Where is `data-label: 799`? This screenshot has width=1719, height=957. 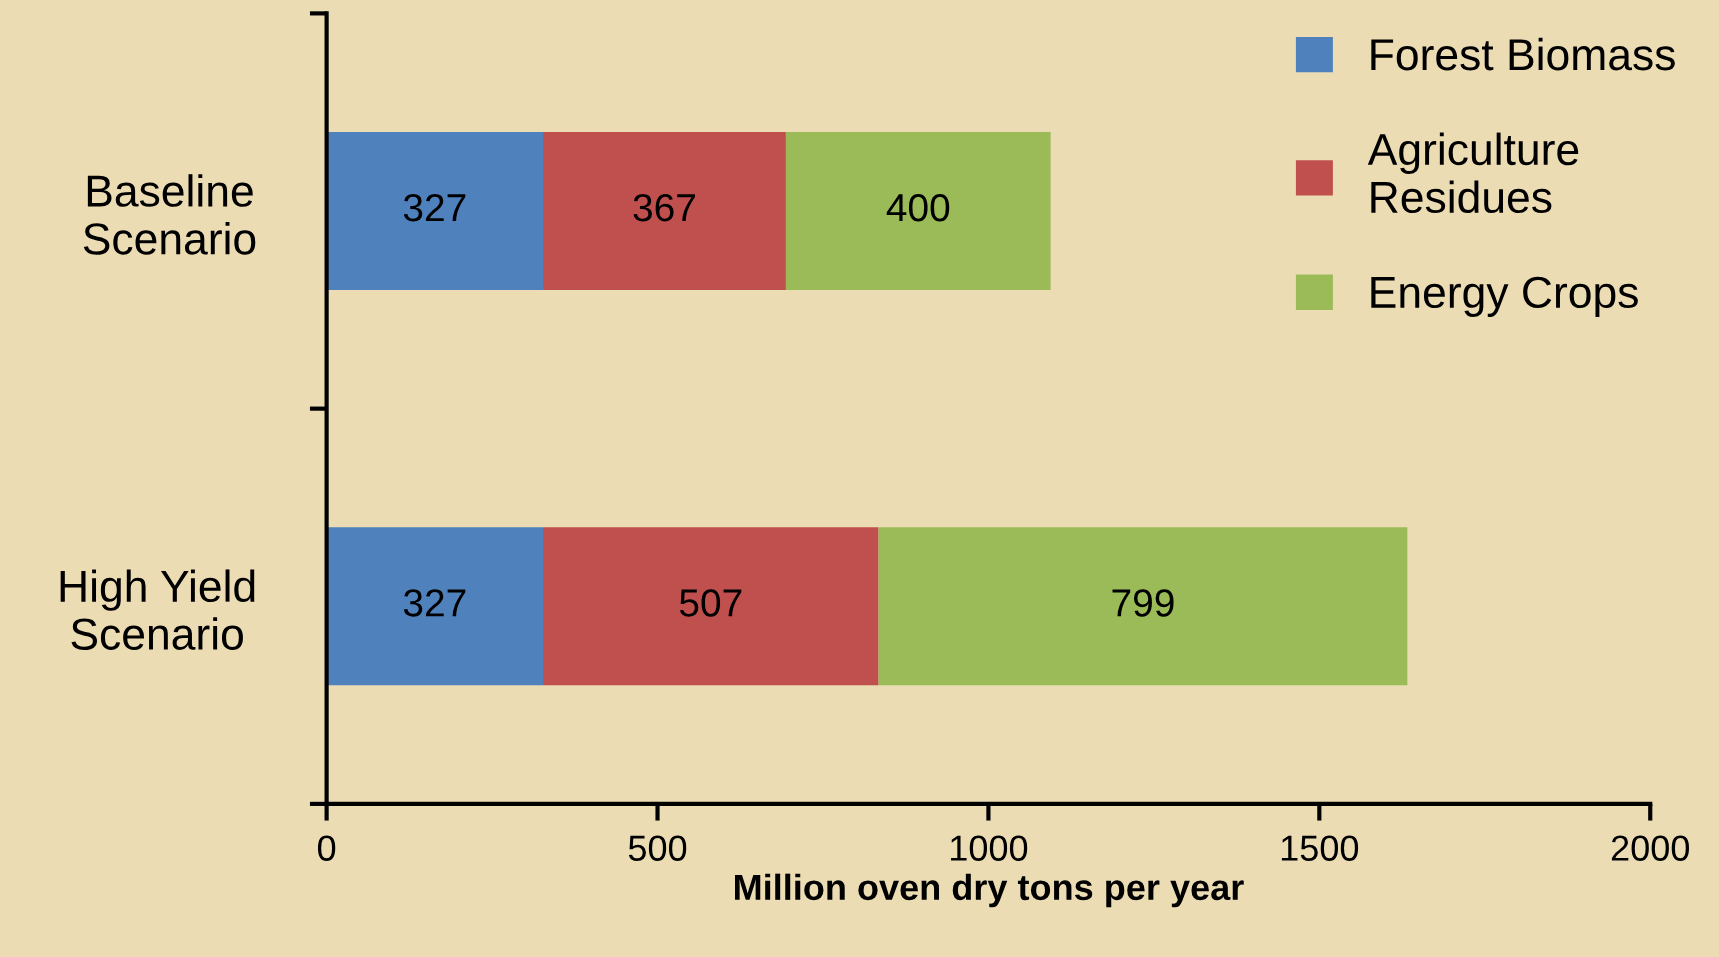
data-label: 799 is located at coordinates (1143, 603).